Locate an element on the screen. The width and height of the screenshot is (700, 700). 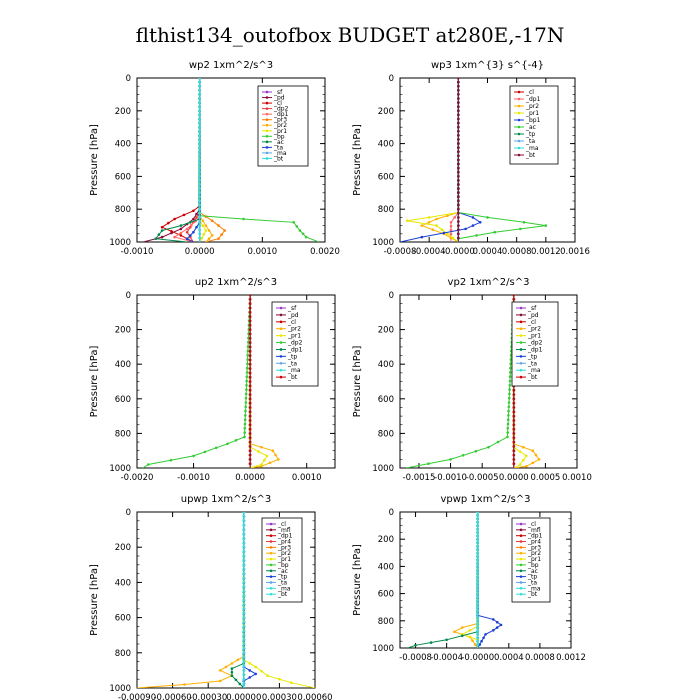
legend-label: _ac is located at coordinates (530, 127).